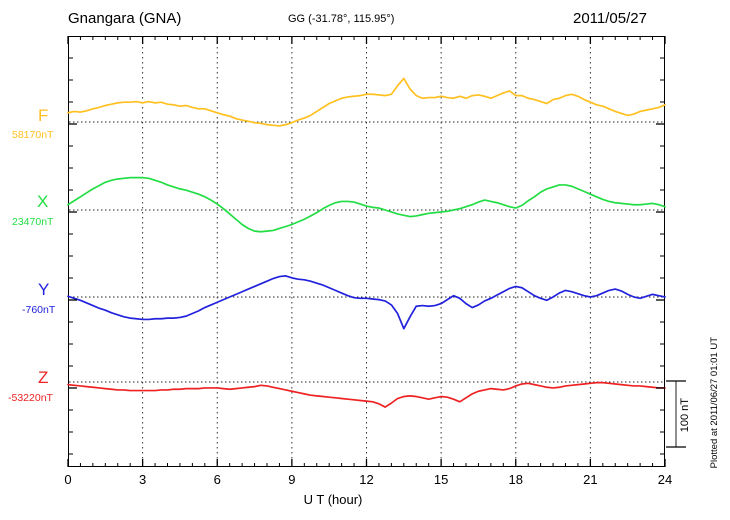  I want to click on component-baseline-y: -760nT, so click(39, 310).